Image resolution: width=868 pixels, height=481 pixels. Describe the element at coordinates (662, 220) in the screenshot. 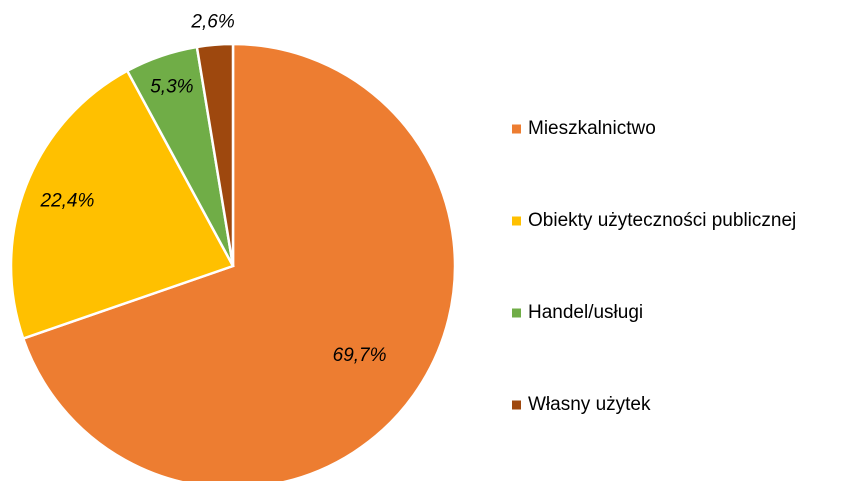

I see `legend-label: Obiekty użyteczności publicznej` at that location.